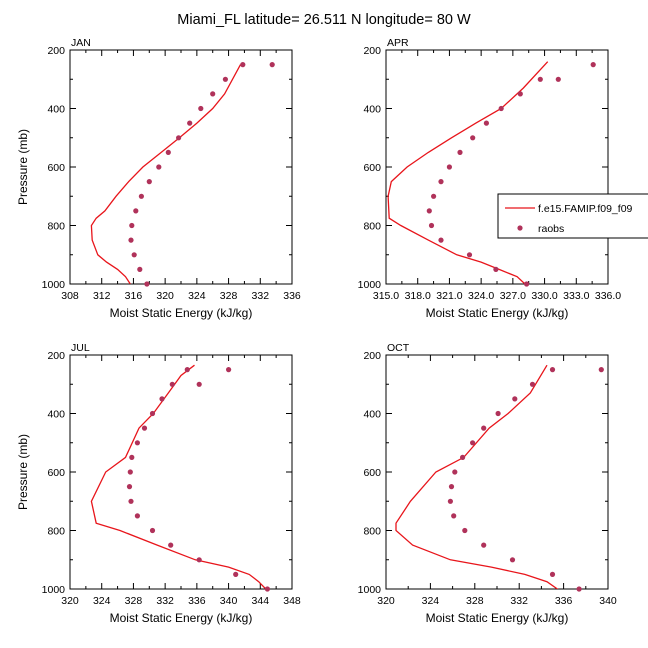 The height and width of the screenshot is (648, 648). What do you see at coordinates (497, 618) in the screenshot?
I see `panel-oct-x-axis-label: Moist Static Energy (kJ/kg)` at bounding box center [497, 618].